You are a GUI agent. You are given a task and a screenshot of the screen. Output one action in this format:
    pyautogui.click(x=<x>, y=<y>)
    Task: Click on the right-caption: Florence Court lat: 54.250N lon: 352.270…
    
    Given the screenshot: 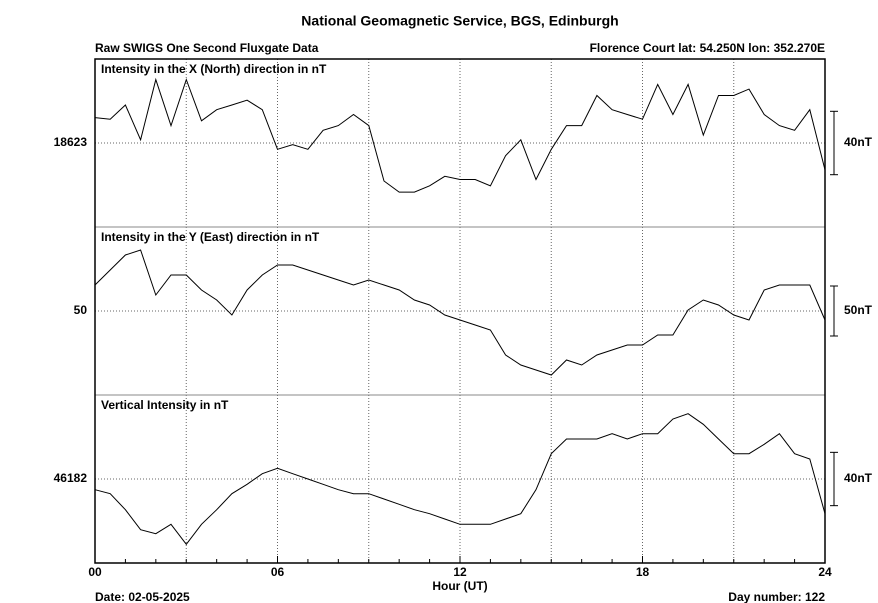 What is the action you would take?
    pyautogui.click(x=707, y=48)
    